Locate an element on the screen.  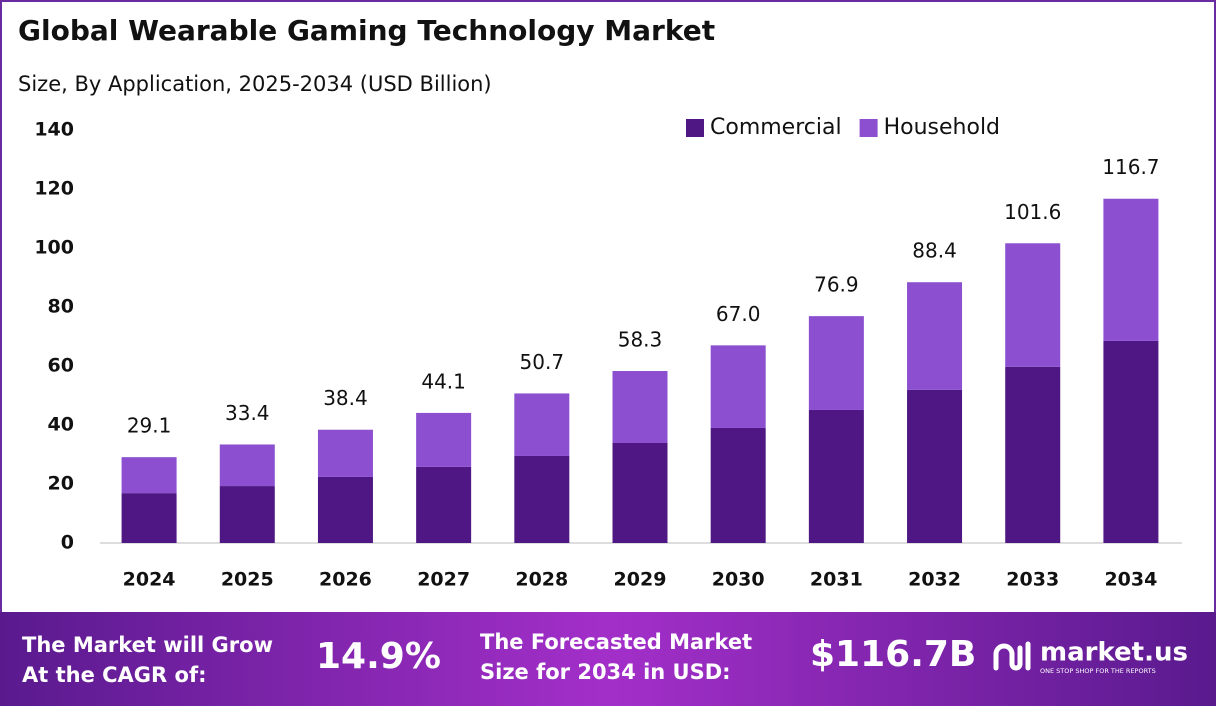
x-tick-label: 2030 is located at coordinates (738, 580).